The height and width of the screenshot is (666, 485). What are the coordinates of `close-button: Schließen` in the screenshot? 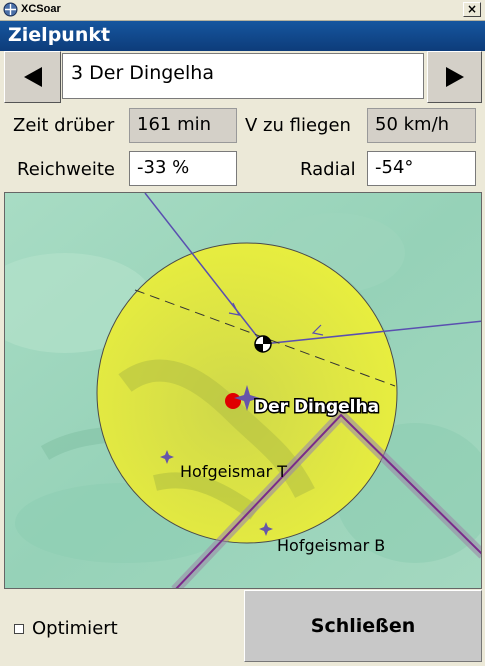 It's located at (363, 626).